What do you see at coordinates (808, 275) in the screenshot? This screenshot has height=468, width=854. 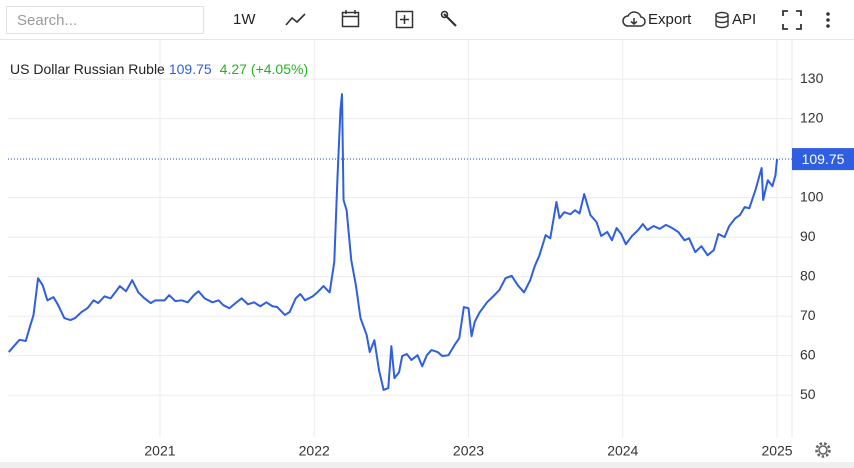 I see `y-tick-label: 80` at bounding box center [808, 275].